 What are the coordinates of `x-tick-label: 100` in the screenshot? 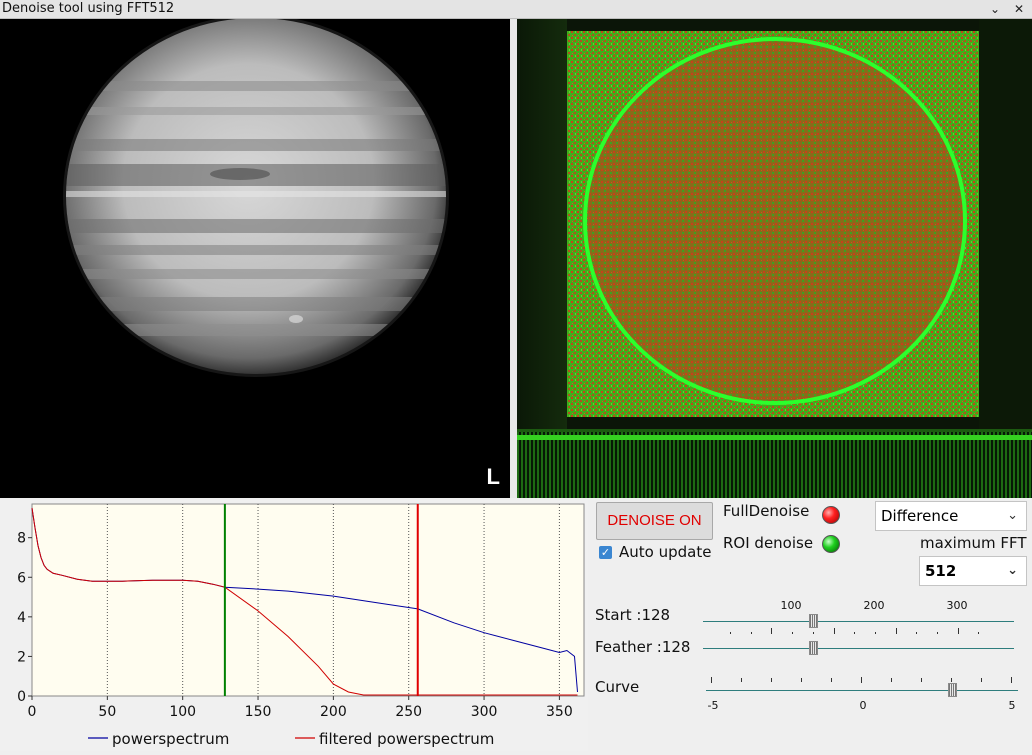 It's located at (182, 712).